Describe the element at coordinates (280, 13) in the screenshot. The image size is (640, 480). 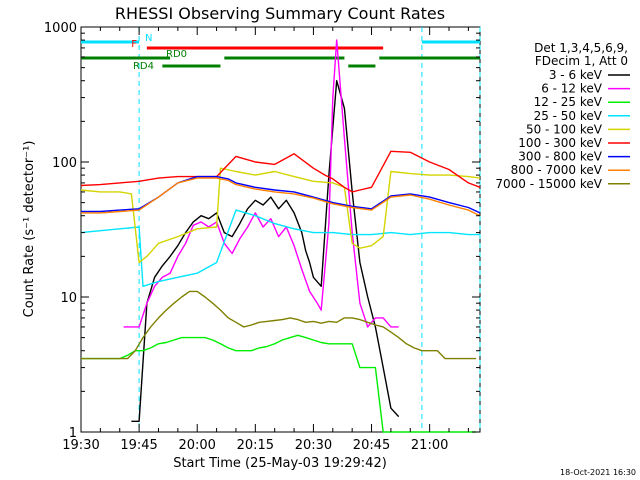
I see `chart-title: RHESSI Observing Summary Count Rates` at that location.